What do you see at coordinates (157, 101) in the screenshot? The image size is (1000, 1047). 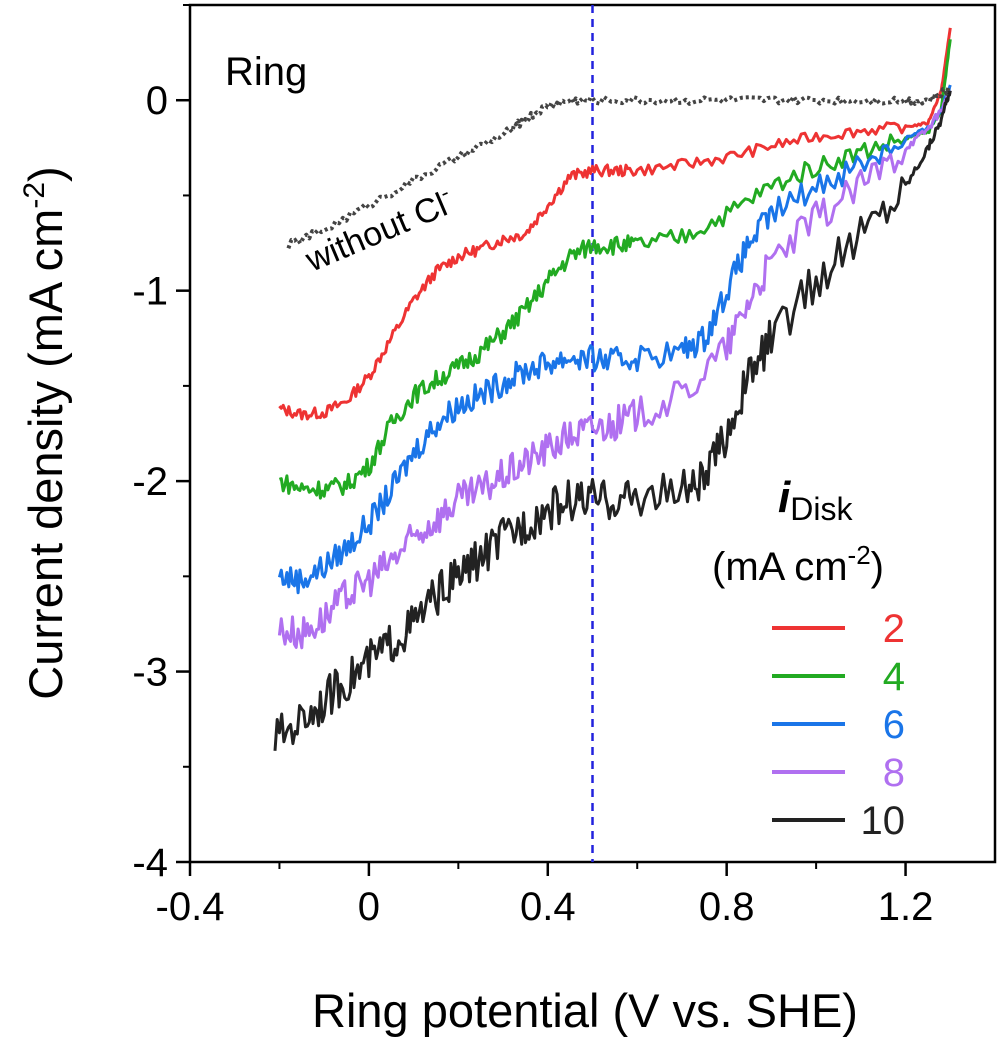 I see `y-tick-label: 0` at bounding box center [157, 101].